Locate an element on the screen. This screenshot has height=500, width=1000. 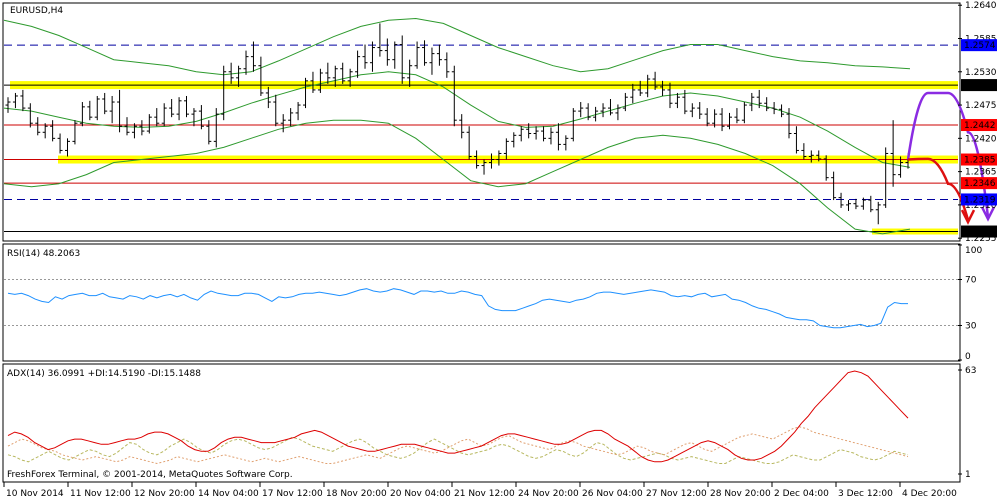
time-tick-label-12: 2 Dec 04:00 is located at coordinates (801, 494).